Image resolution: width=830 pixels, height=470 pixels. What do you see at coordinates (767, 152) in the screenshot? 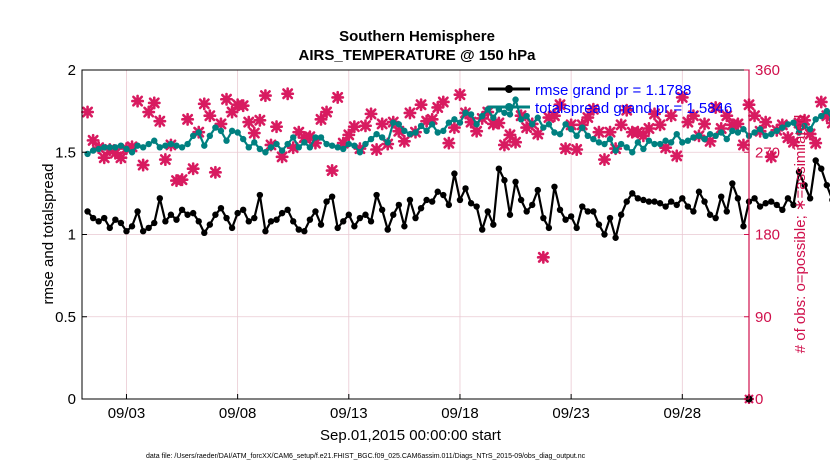
I see `y-right-tick-label: 270` at bounding box center [767, 152].